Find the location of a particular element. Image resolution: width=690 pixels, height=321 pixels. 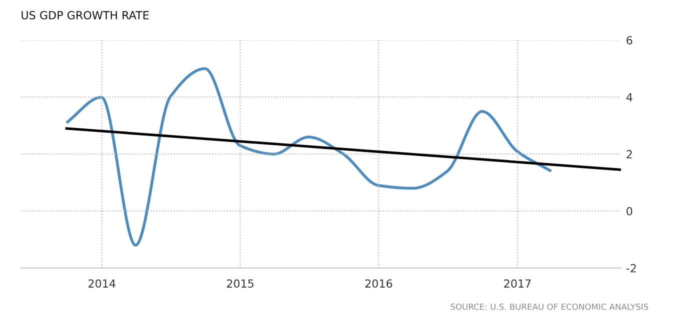

y-tick-label: 6 is located at coordinates (629, 40).